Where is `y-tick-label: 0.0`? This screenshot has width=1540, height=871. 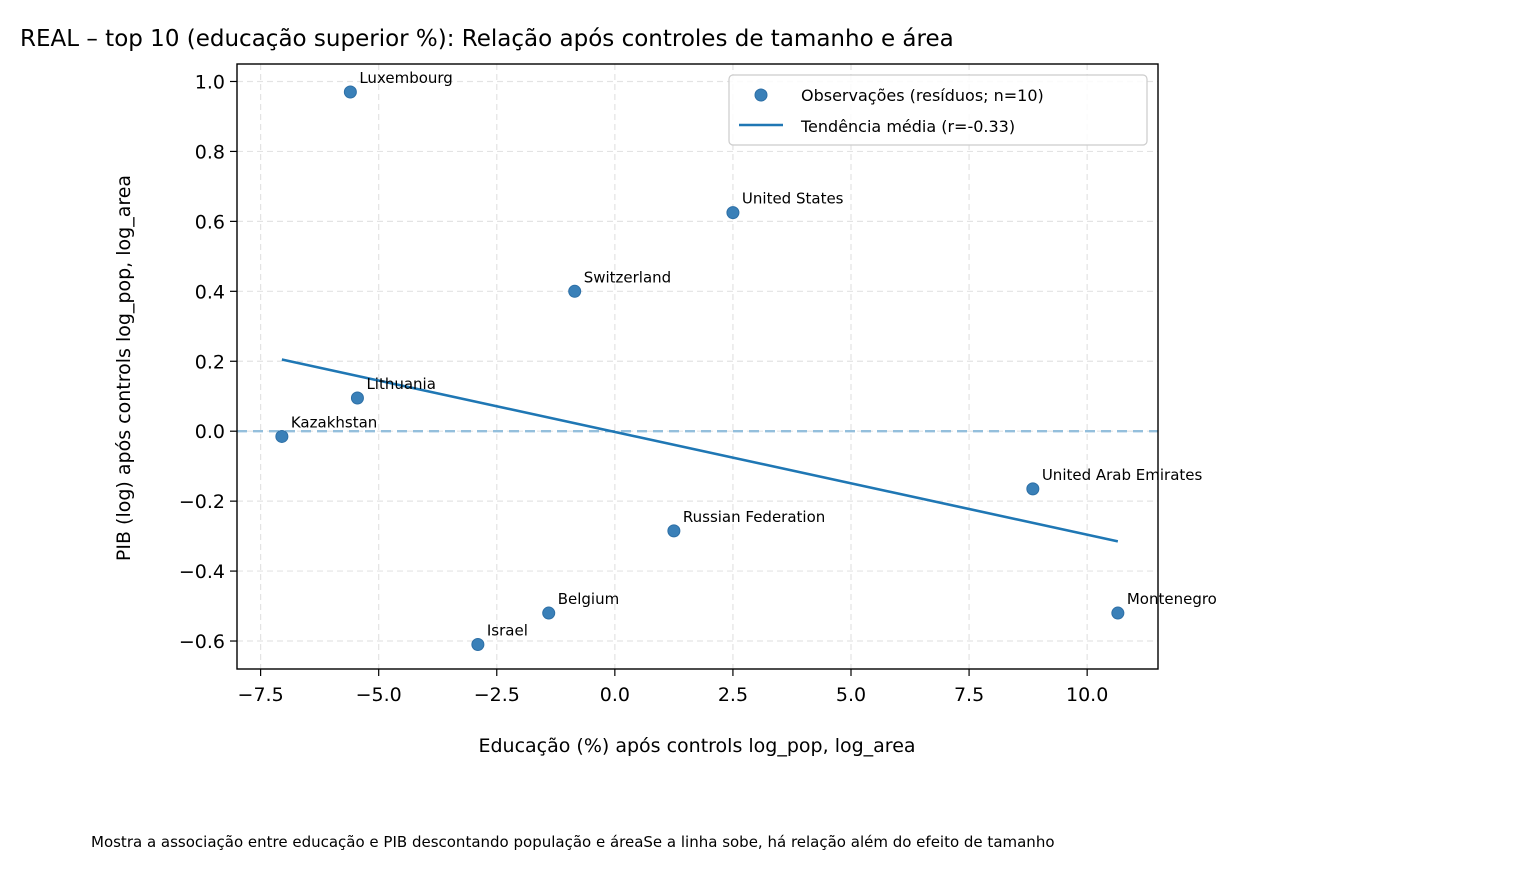
y-tick-label: 0.0 is located at coordinates (210, 432).